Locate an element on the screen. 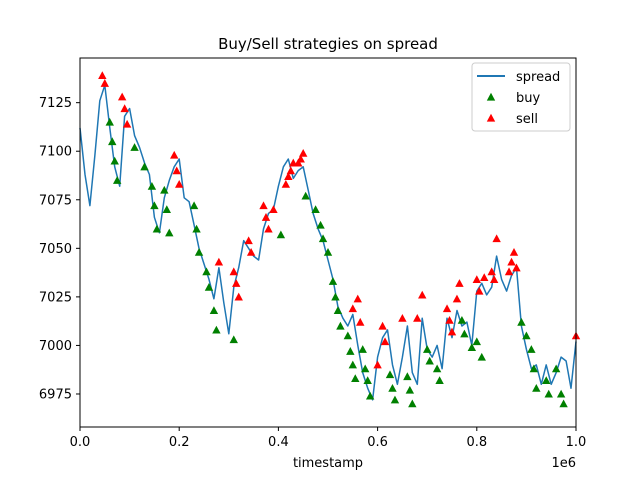 The height and width of the screenshot is (480, 640). x-tick-label: 0.4 is located at coordinates (278, 442).